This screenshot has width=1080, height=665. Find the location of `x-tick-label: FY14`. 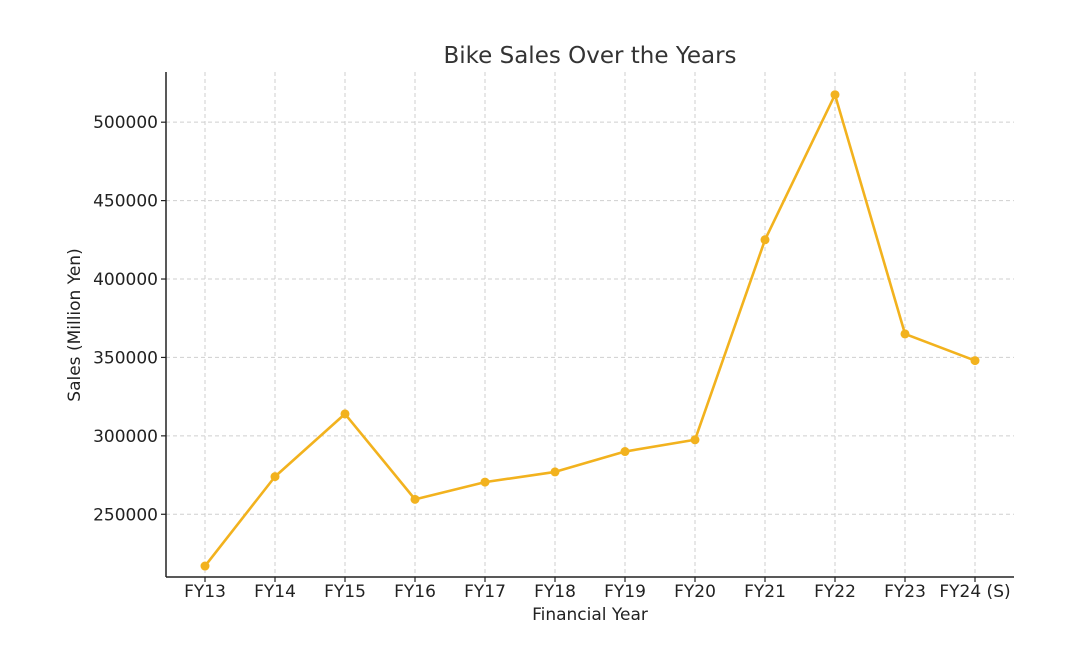

x-tick-label: FY14 is located at coordinates (275, 592).